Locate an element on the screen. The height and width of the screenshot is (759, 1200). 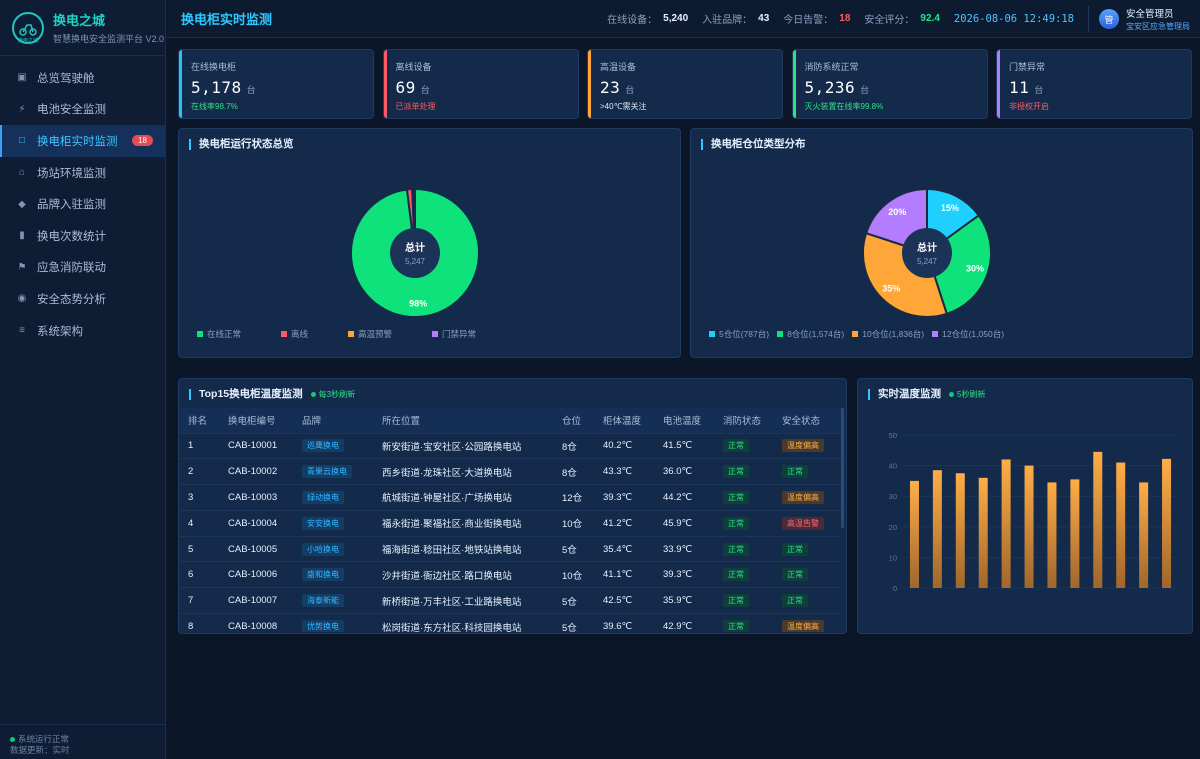
brand-tag: 青果云换电 is located at coordinates (327, 472).